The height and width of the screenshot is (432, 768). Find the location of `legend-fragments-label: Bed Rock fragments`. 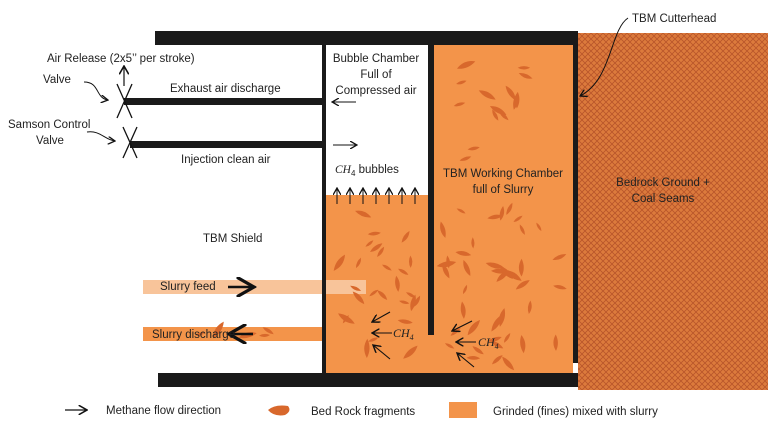

legend-fragments-label: Bed Rock fragments is located at coordinates (363, 412).